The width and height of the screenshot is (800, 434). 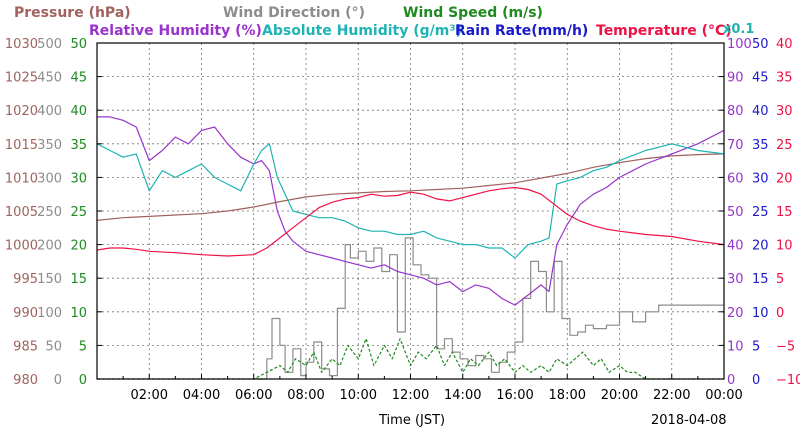 What do you see at coordinates (735, 78) in the screenshot?
I see `humidity-tick-label: 90` at bounding box center [735, 78].